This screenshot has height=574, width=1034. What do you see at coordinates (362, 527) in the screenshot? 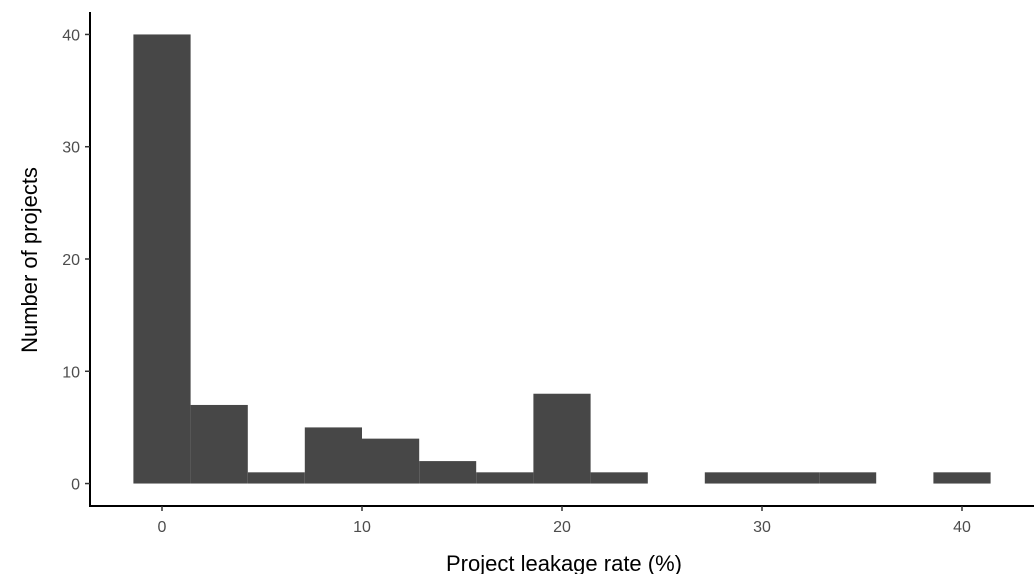
I see `x-tick-label: 10` at bounding box center [362, 527].